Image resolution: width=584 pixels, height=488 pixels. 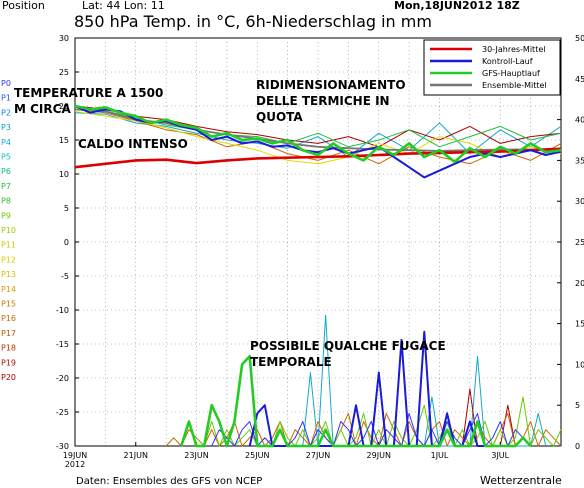 What do you see at coordinates (457, 6) in the screenshot?
I see `header-date: Mon,18JUN2012 18Z` at bounding box center [457, 6].